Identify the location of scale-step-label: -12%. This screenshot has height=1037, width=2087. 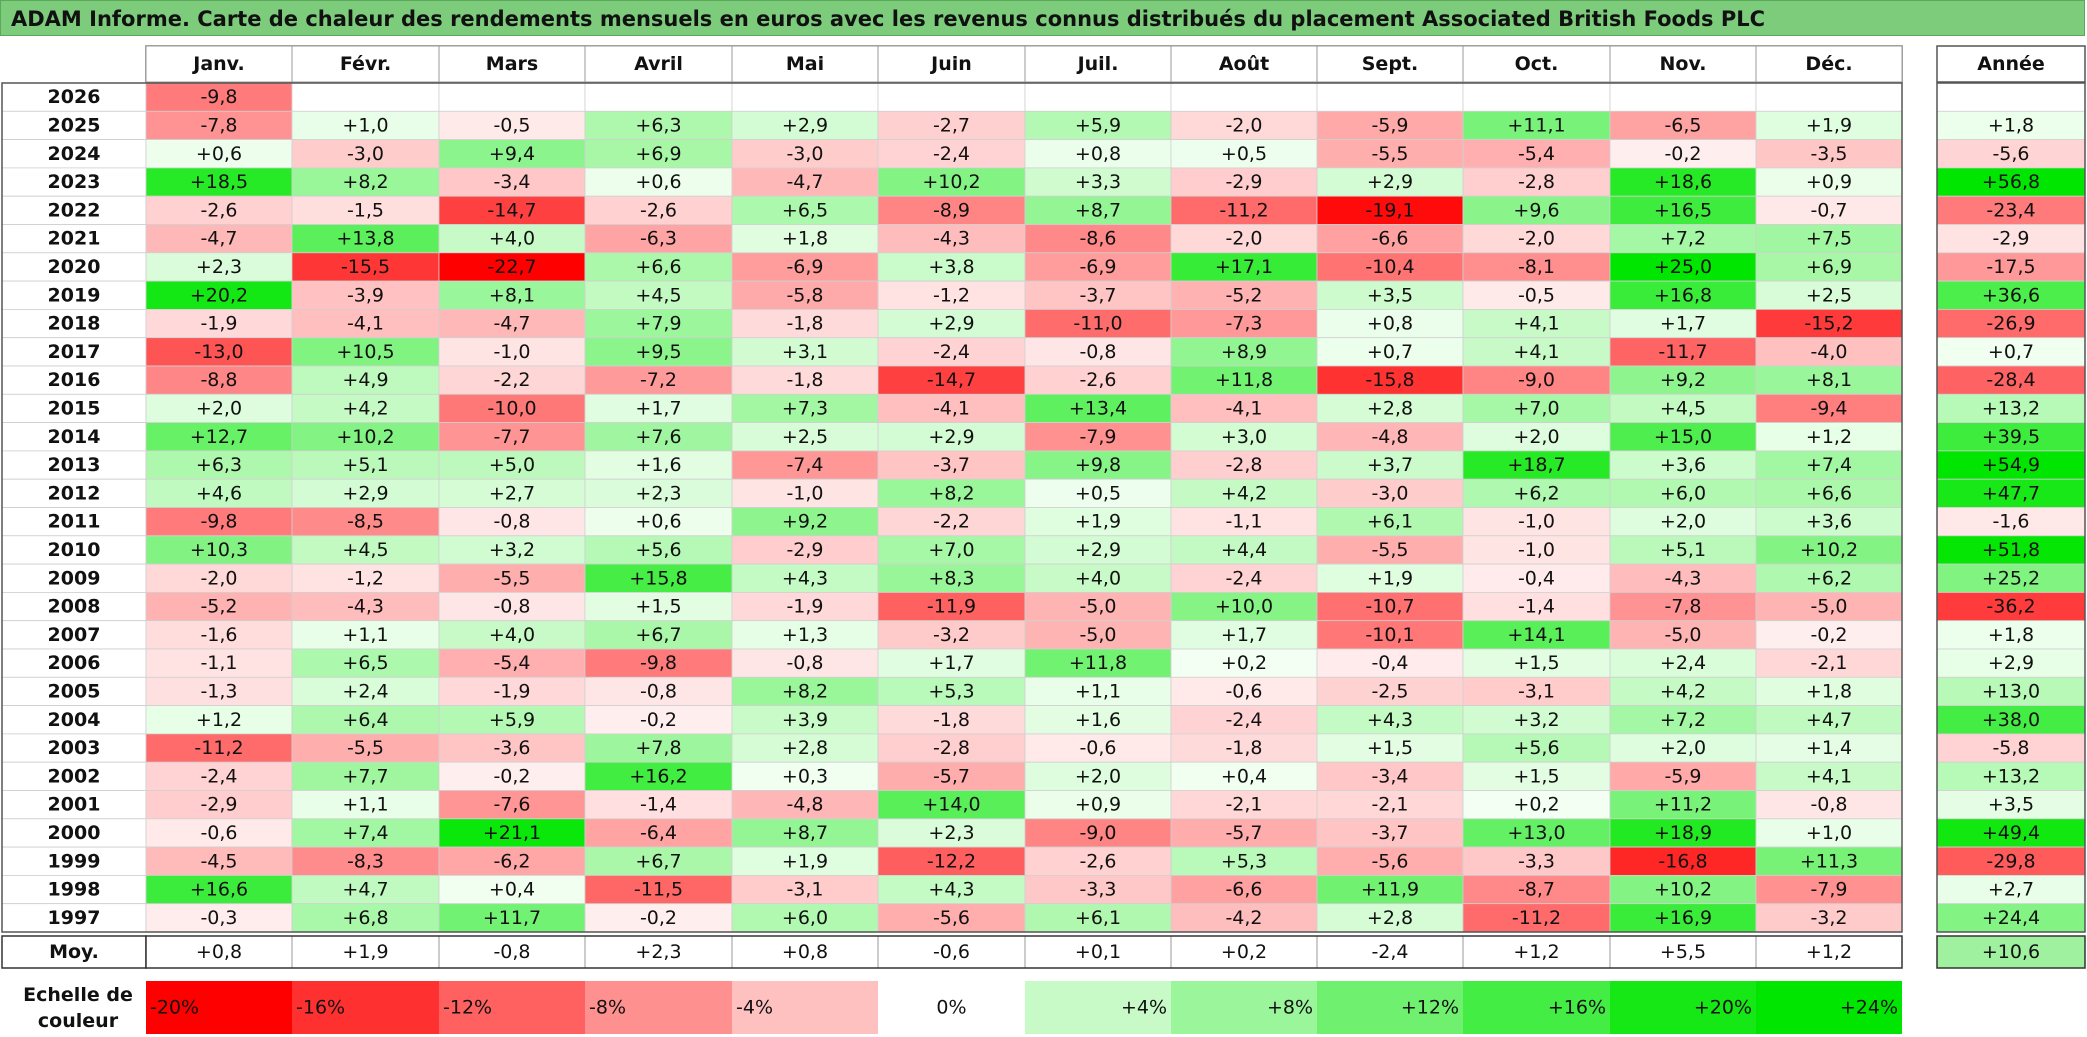
(467, 1008).